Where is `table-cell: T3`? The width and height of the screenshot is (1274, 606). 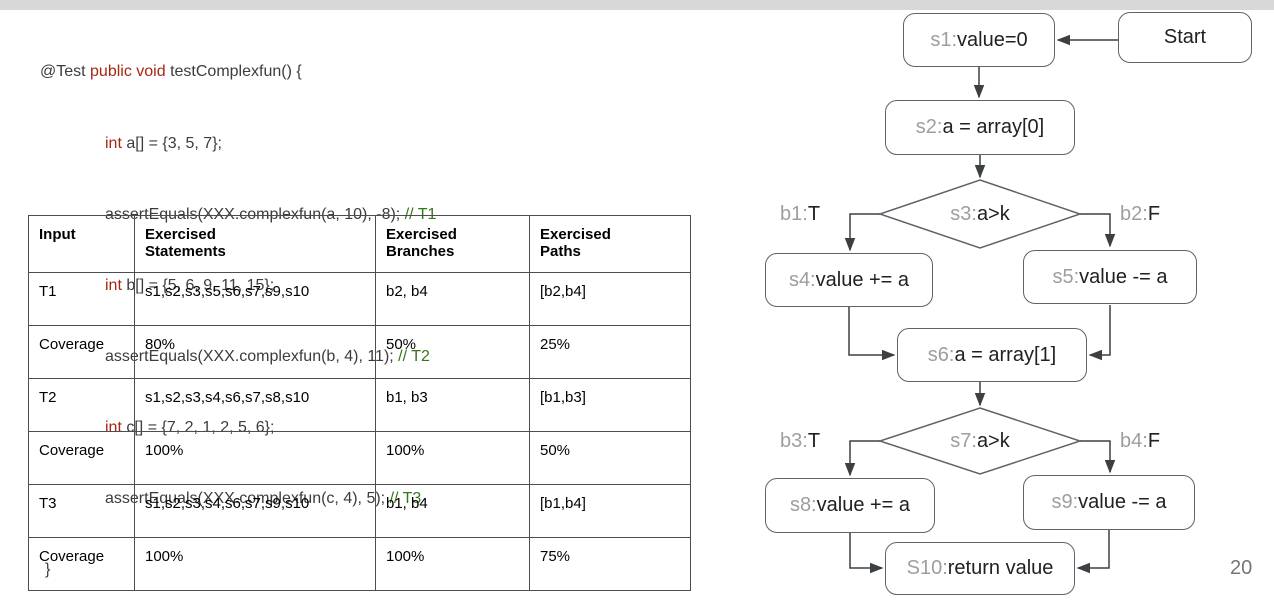
table-cell: T3 is located at coordinates (81, 511).